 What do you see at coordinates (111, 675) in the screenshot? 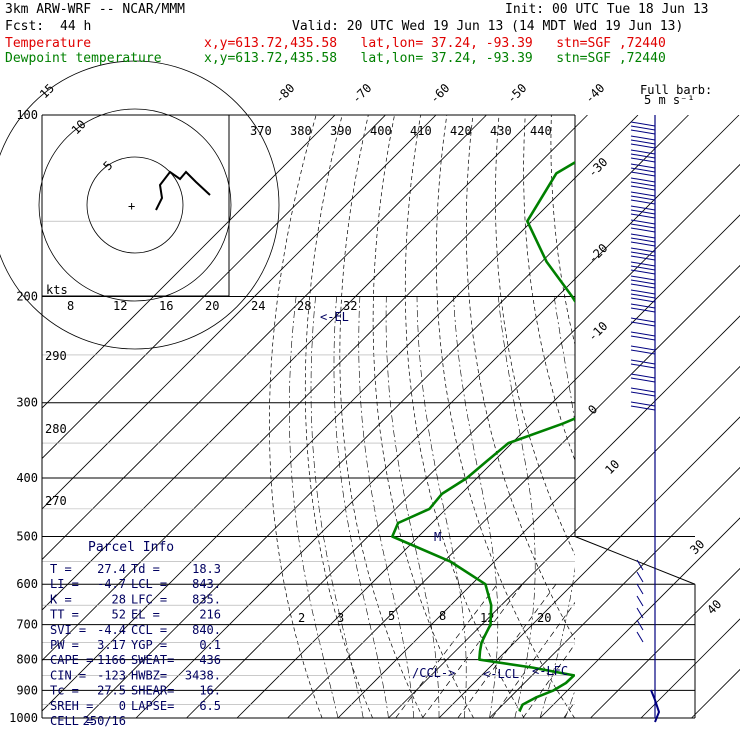
I see `param-value: -123` at bounding box center [111, 675].